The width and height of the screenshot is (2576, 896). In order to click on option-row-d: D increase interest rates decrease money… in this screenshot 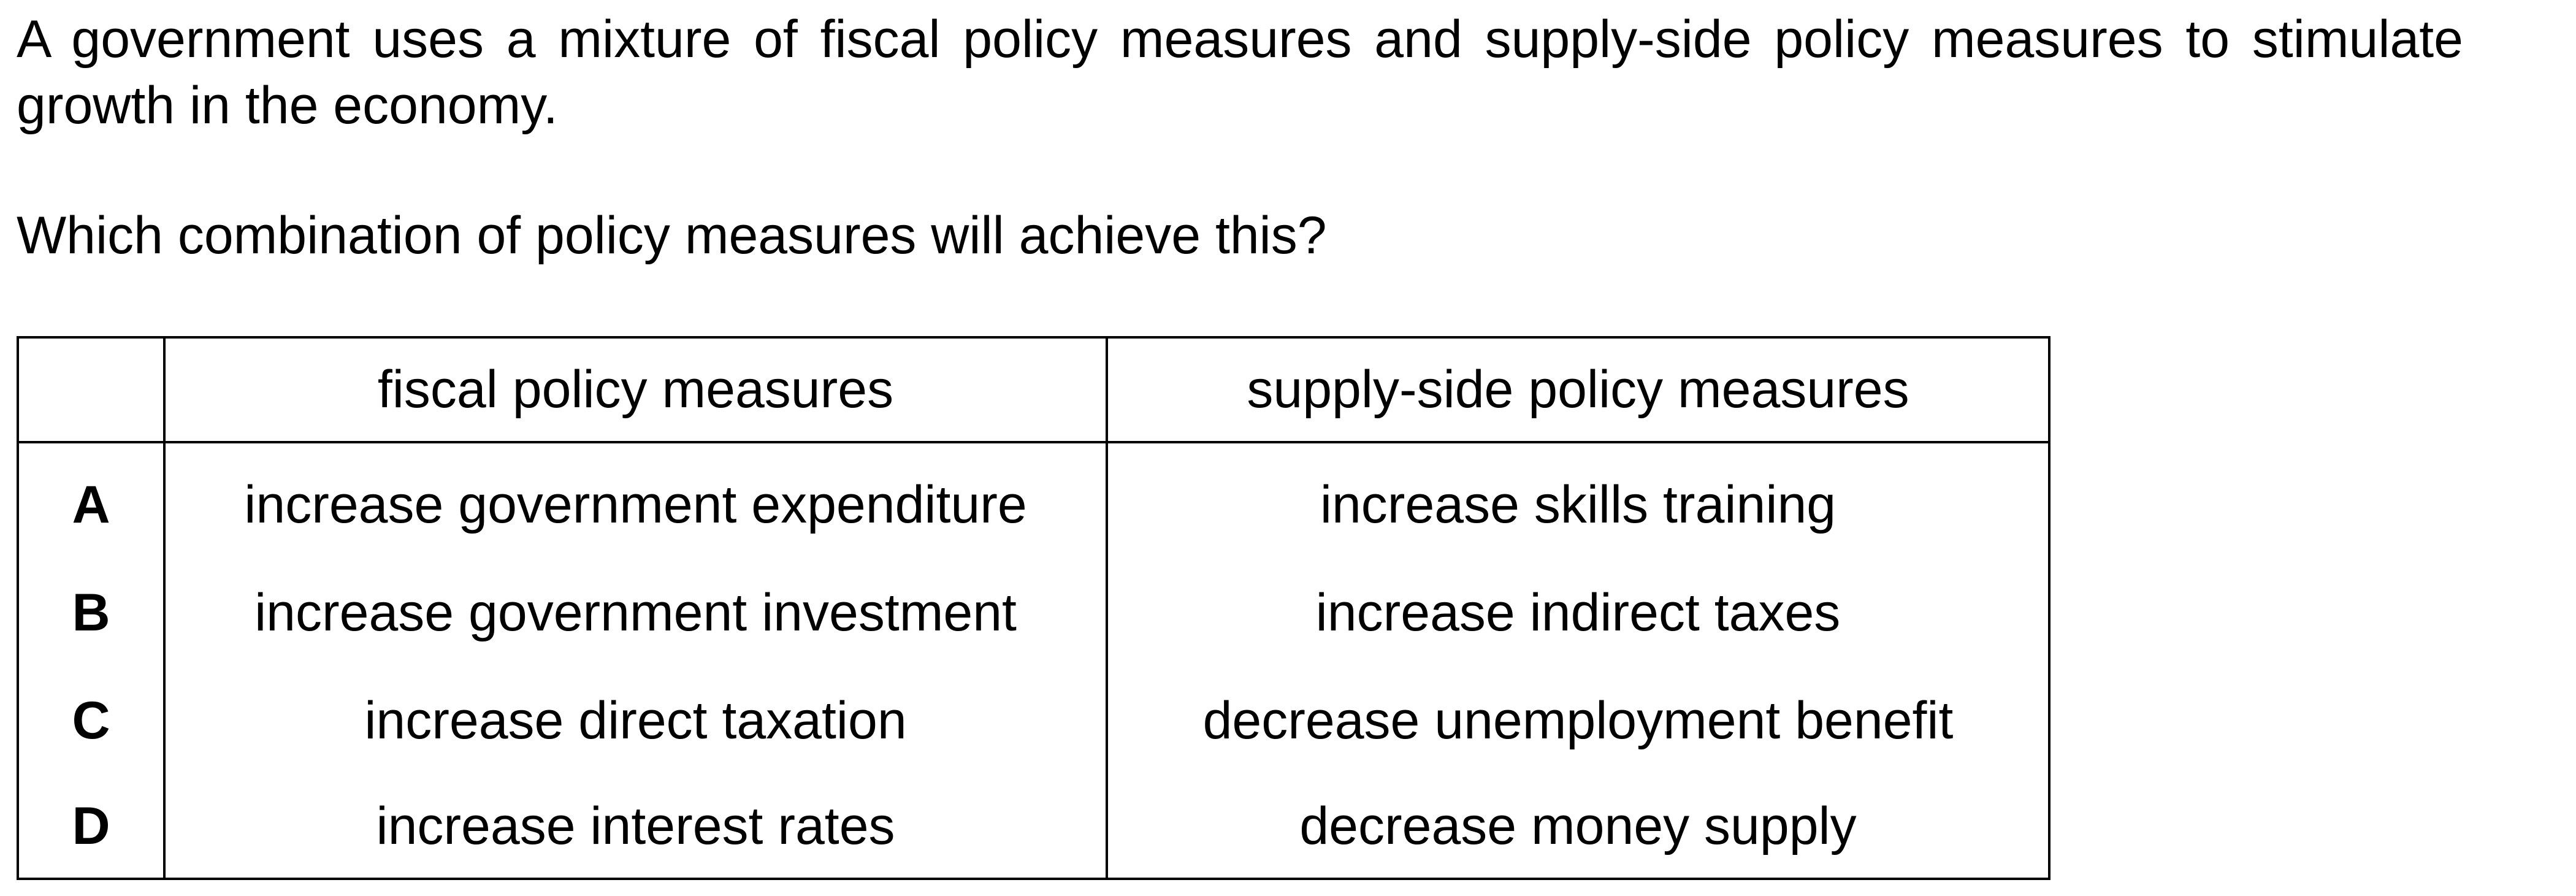, I will do `click(1033, 827)`.